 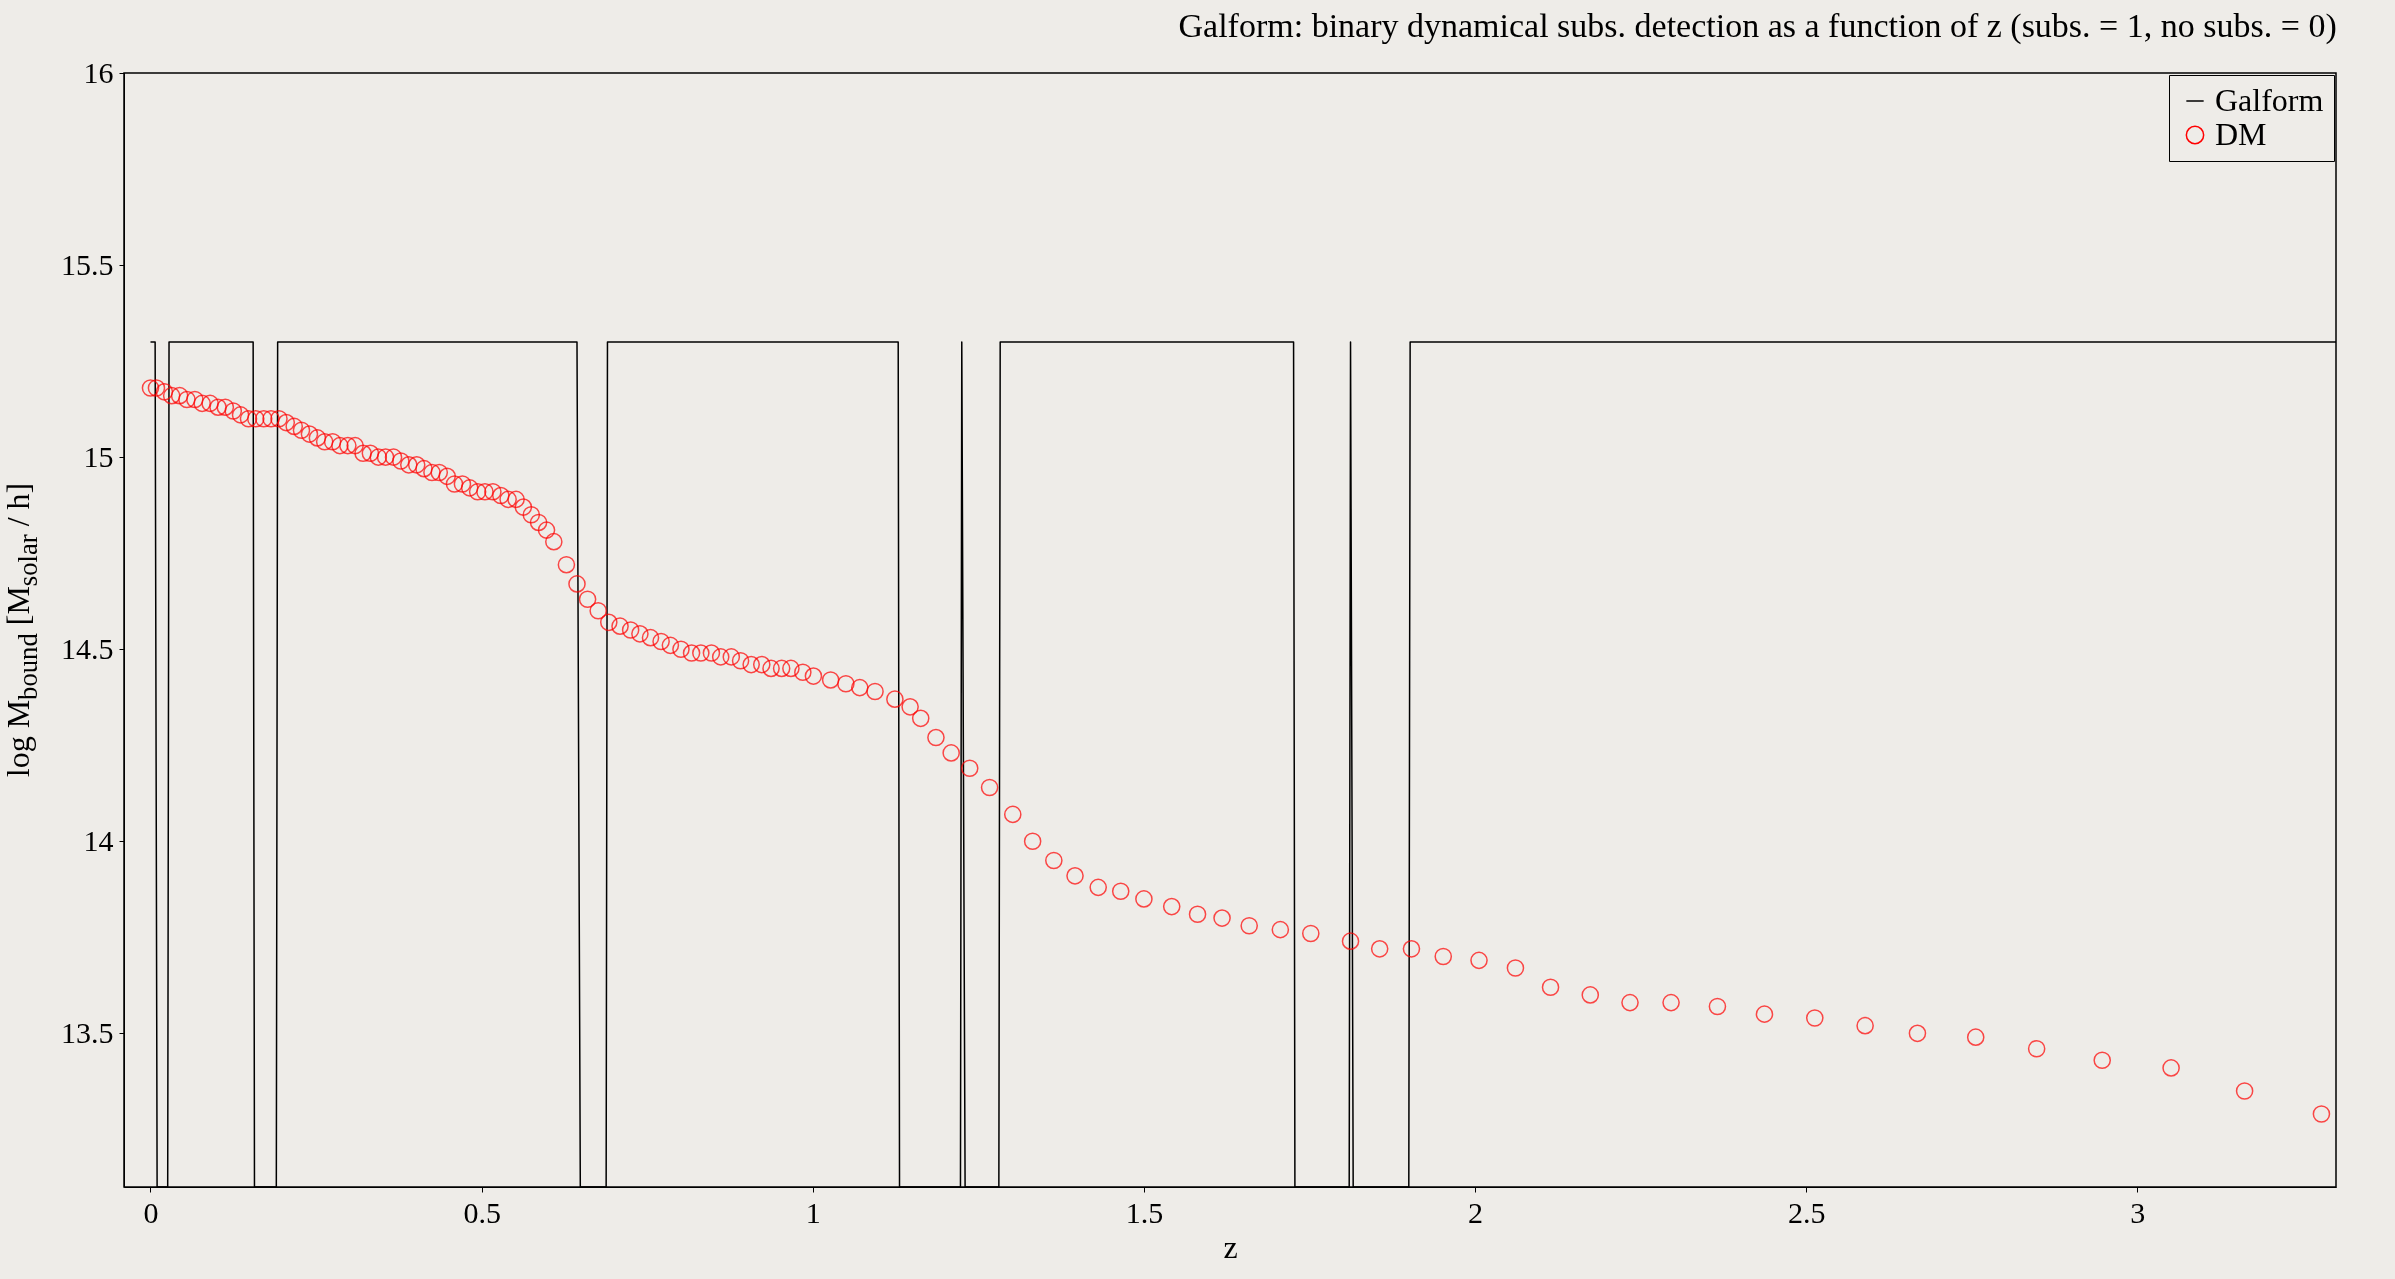 I want to click on legend-label: DM, so click(x=2241, y=134).